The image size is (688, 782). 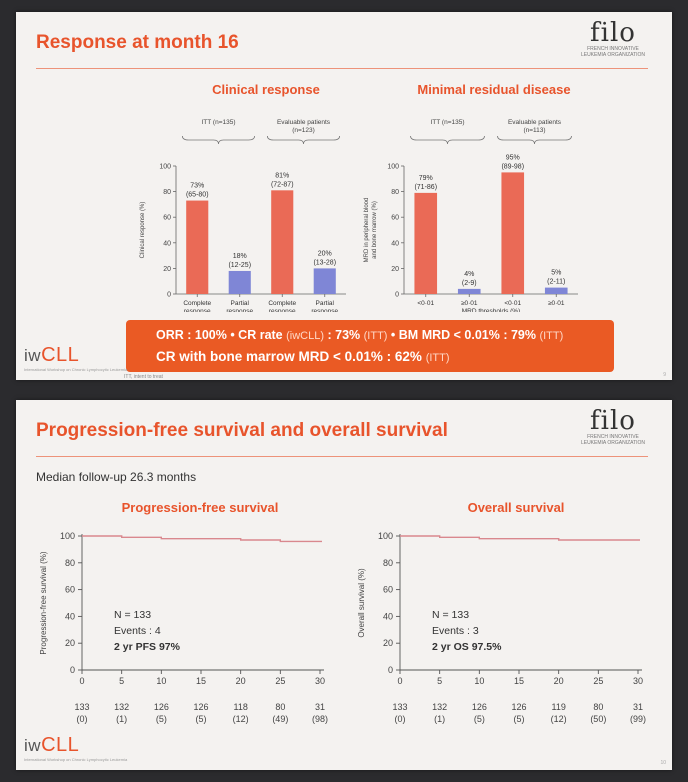 I want to click on clinical-response-title: Clinical response, so click(x=266, y=89).